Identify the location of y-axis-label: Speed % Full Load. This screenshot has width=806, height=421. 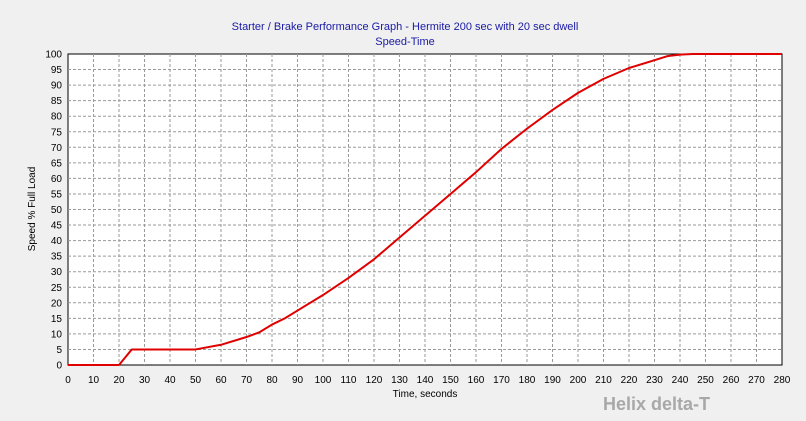
(32, 209).